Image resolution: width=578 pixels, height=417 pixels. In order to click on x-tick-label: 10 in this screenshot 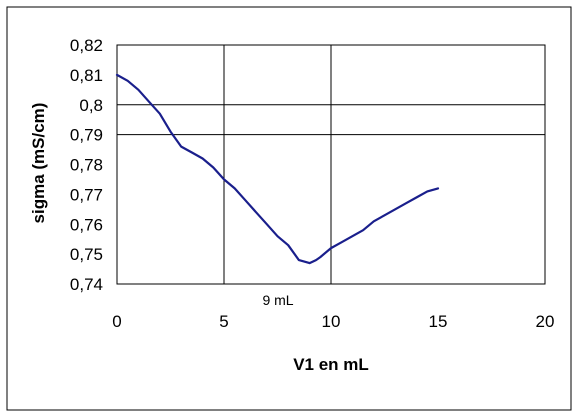, I will do `click(331, 321)`.